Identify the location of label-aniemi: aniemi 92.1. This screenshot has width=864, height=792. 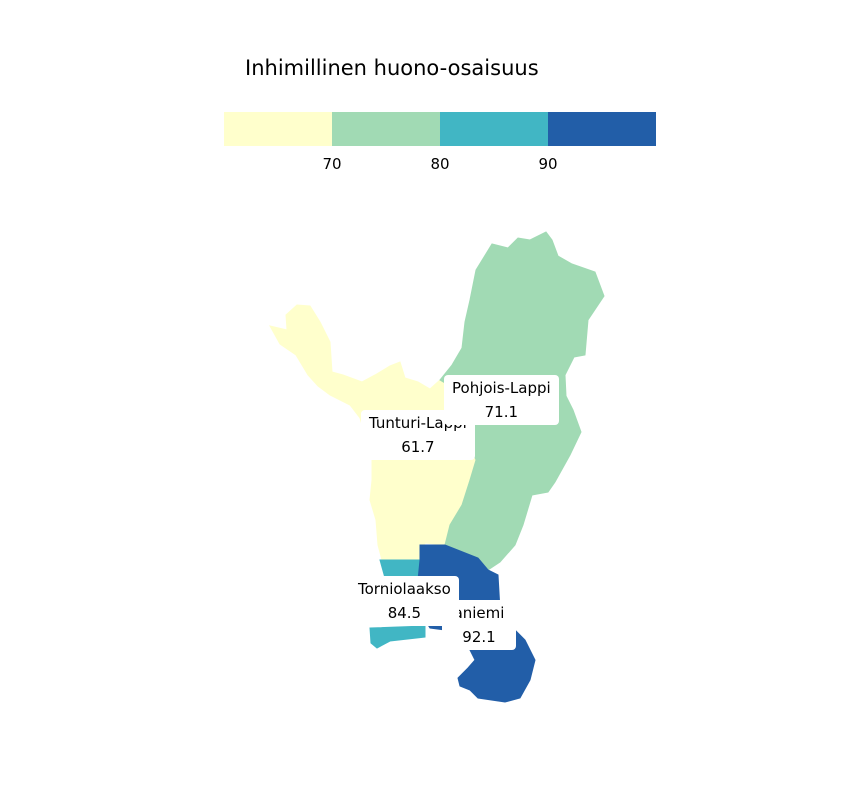
(479, 625).